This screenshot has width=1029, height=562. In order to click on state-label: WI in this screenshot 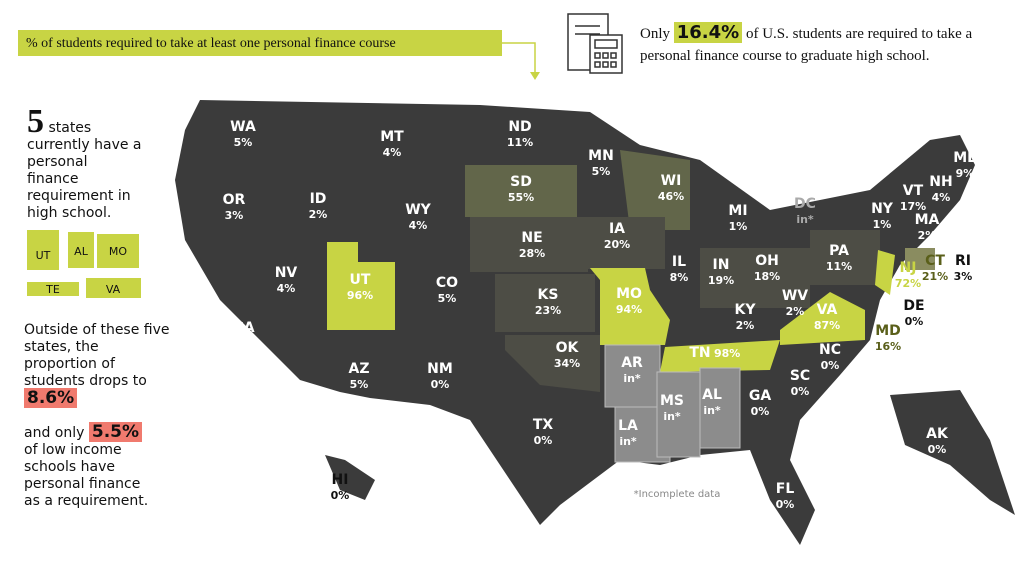, I will do `click(671, 181)`.